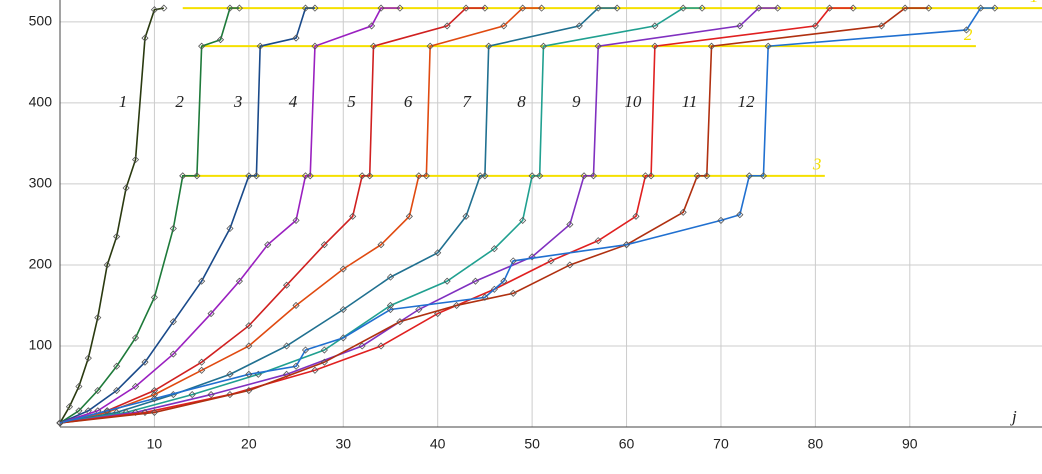 This screenshot has width=1042, height=474. I want to click on x-axis-label: j, so click(1013, 416).